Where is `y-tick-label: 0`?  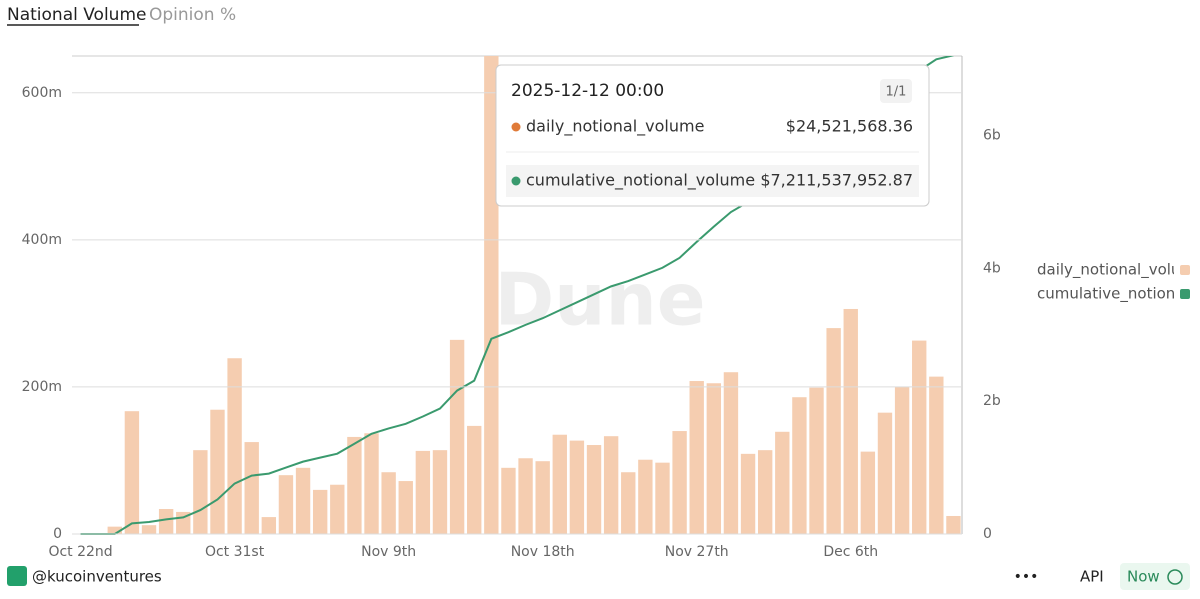 y-tick-label: 0 is located at coordinates (57, 534).